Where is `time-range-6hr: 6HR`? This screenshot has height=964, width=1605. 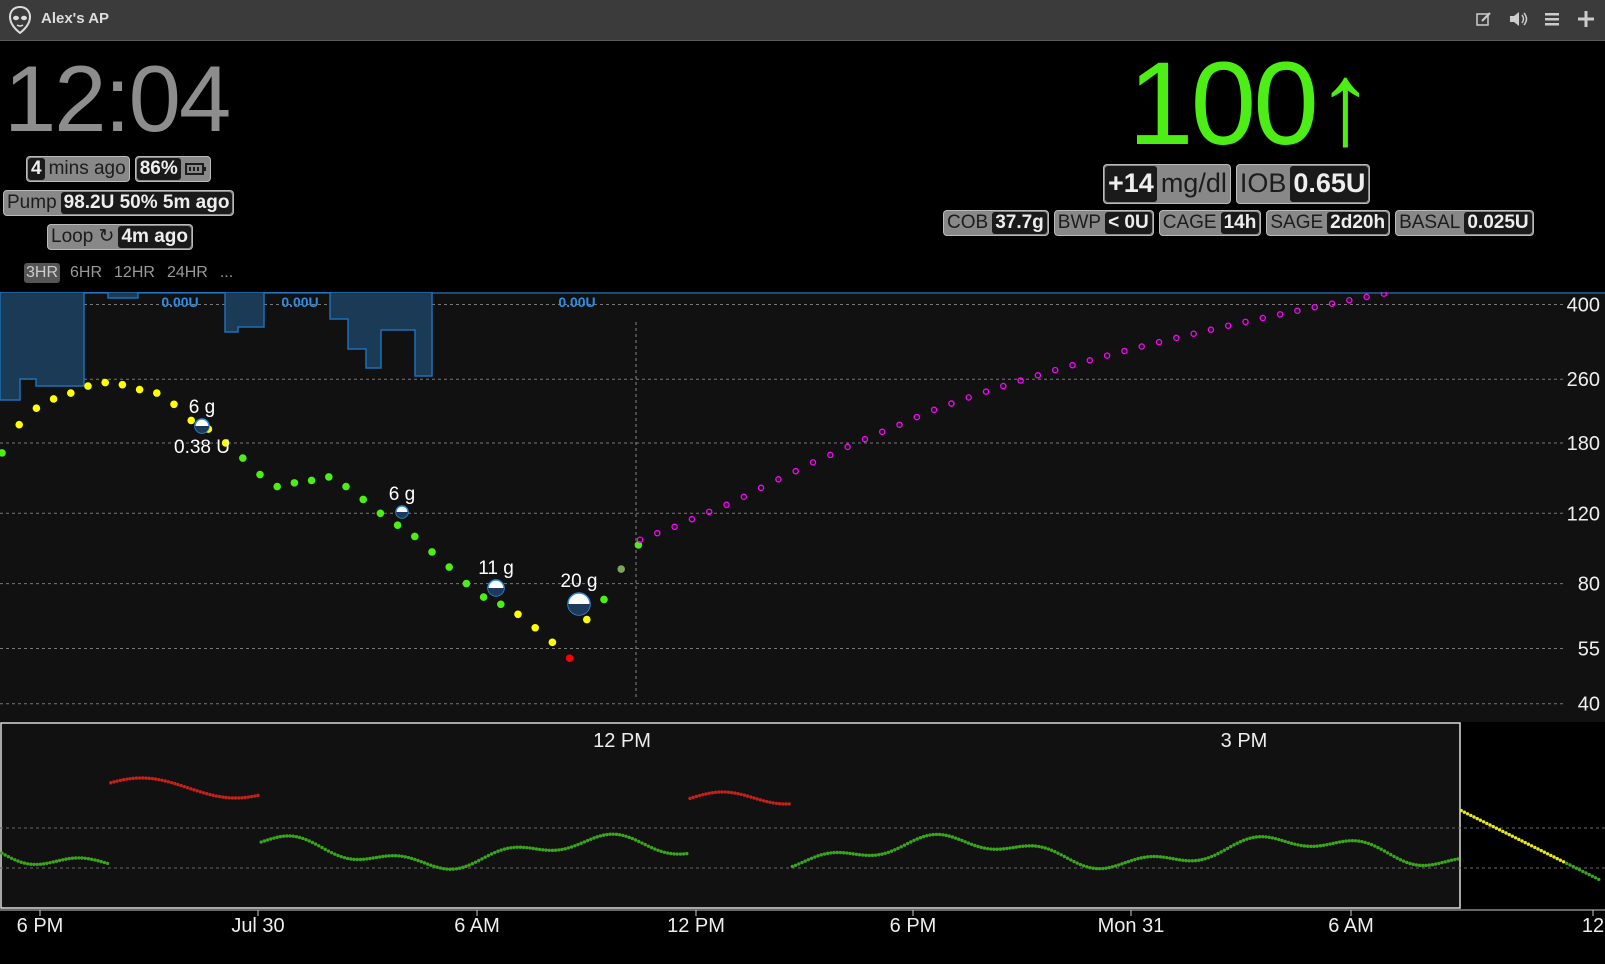 time-range-6hr: 6HR is located at coordinates (86, 272).